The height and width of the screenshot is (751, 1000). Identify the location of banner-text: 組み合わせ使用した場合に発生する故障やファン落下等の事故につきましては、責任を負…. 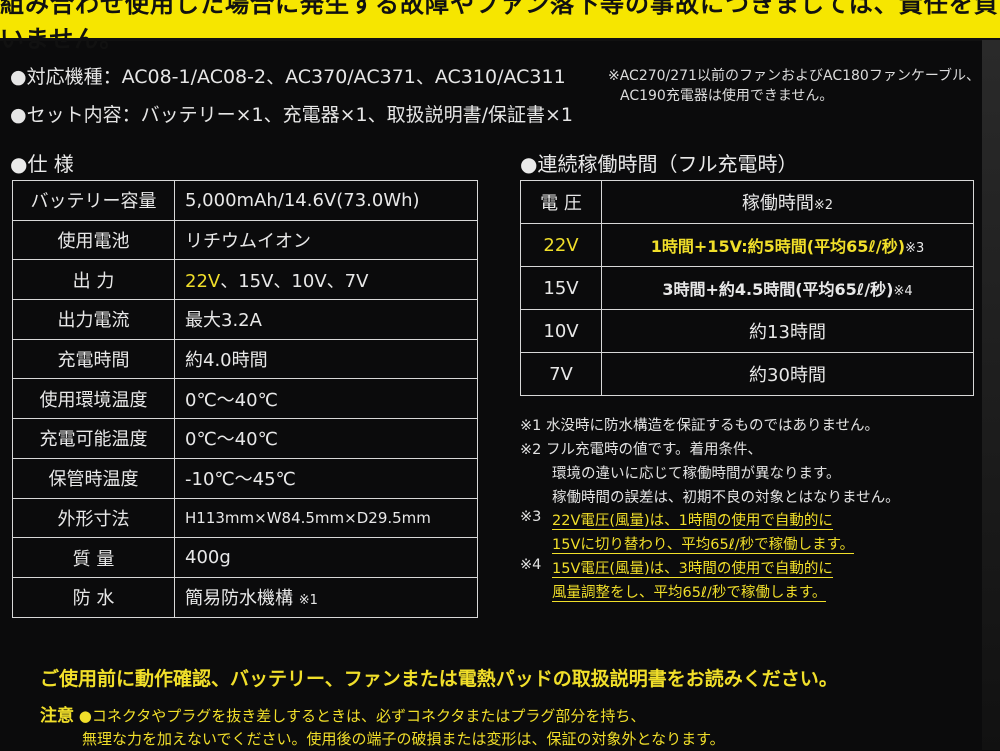
(499, 26).